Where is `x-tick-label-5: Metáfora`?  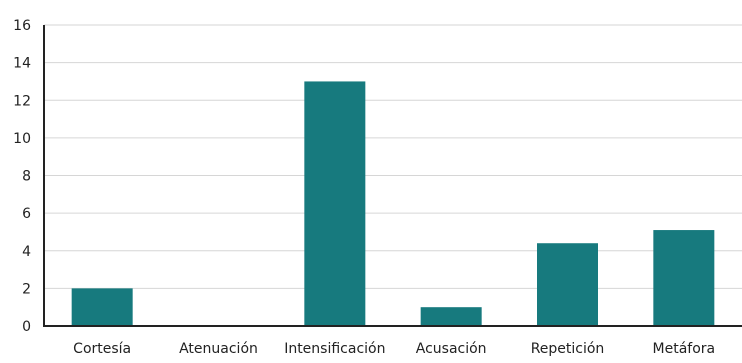 x-tick-label-5: Metáfora is located at coordinates (684, 349).